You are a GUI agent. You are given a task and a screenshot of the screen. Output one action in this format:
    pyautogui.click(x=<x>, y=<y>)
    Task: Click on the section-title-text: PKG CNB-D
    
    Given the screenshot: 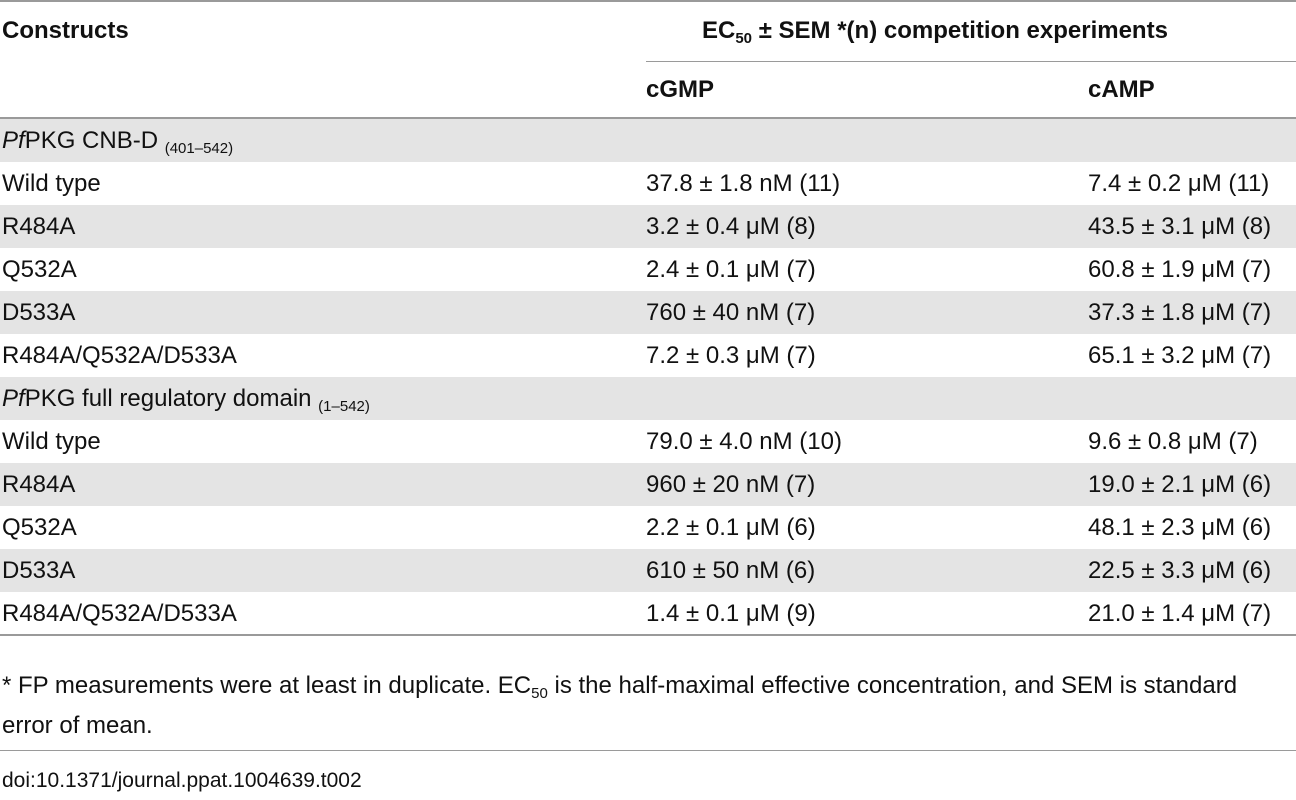 What is the action you would take?
    pyautogui.click(x=94, y=140)
    